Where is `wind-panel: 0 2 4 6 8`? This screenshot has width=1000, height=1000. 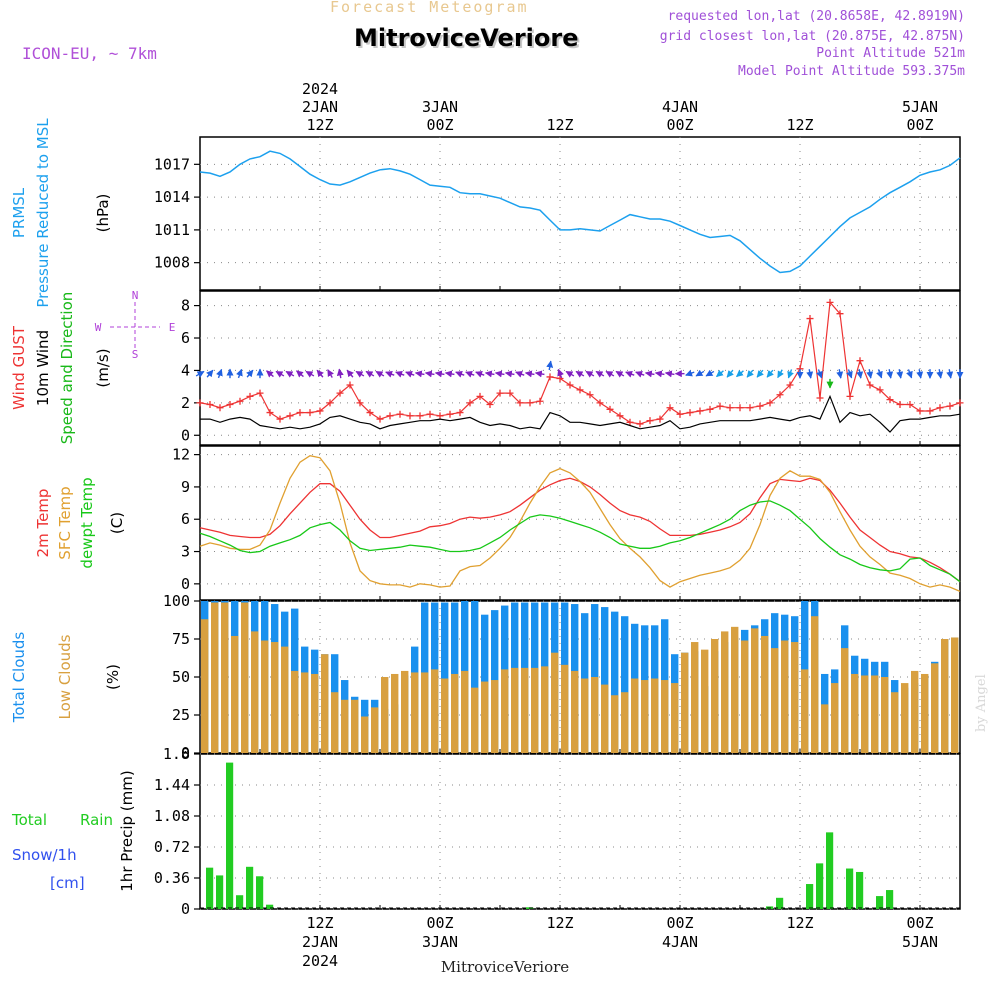 wind-panel: 0 2 4 6 8 is located at coordinates (572, 368).